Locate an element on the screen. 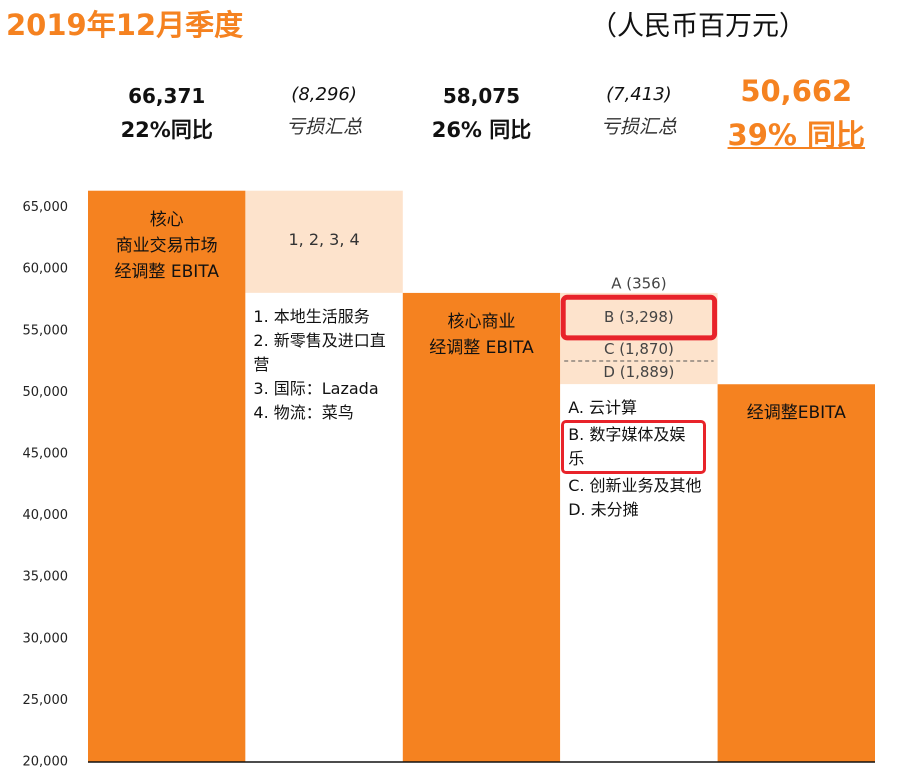 This screenshot has height=772, width=900. step-value-label: 66,371 is located at coordinates (167, 96).